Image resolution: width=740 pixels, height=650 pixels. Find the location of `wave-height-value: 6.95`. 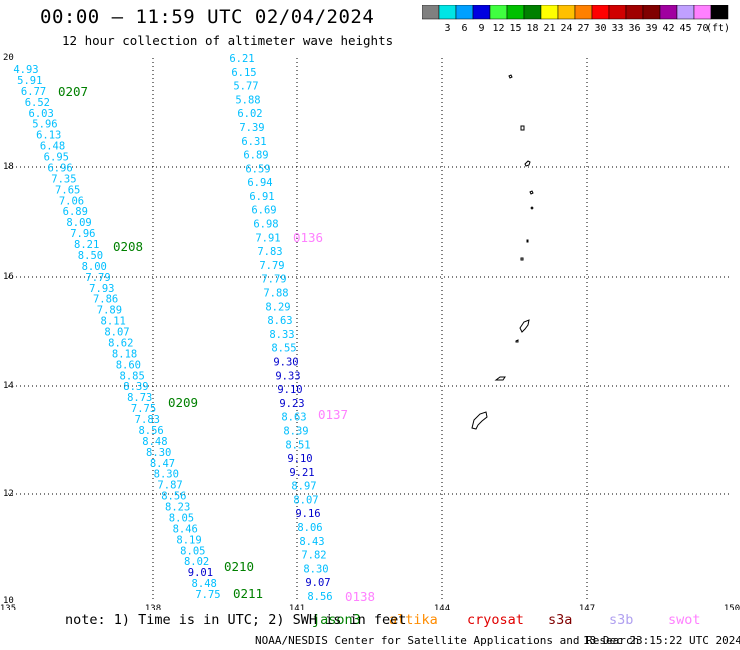

wave-height-value: 6.95 is located at coordinates (56, 158).